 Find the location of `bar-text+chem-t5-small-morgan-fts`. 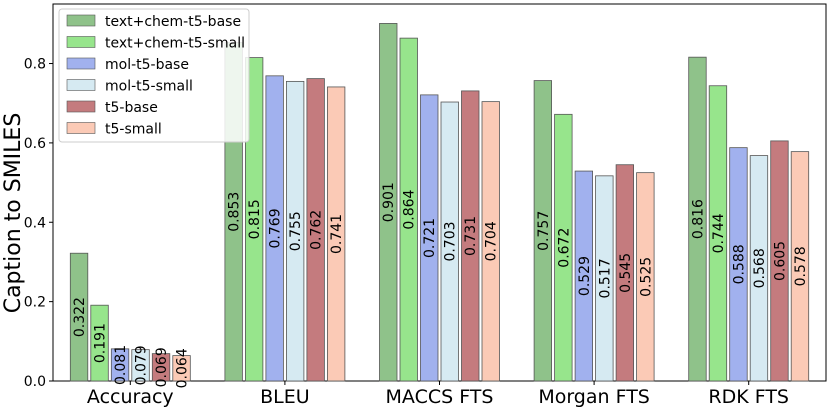

bar-text+chem-t5-small-morgan-fts is located at coordinates (563, 247).